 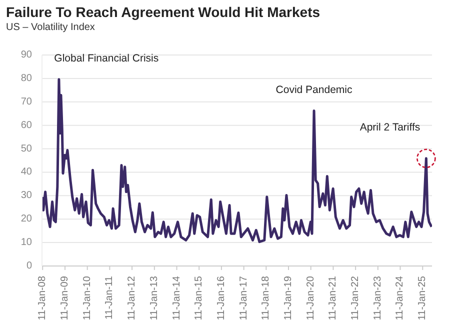 What do you see at coordinates (154, 298) in the screenshot?
I see `x-tick-label: 11-Jan-13` at bounding box center [154, 298].